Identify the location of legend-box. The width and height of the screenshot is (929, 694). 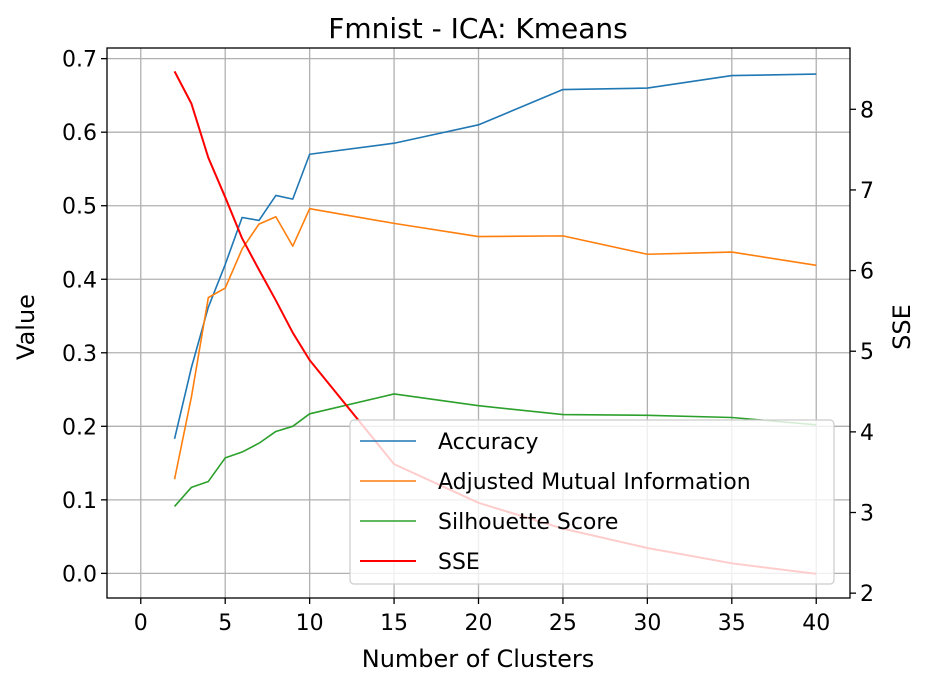
(592, 502).